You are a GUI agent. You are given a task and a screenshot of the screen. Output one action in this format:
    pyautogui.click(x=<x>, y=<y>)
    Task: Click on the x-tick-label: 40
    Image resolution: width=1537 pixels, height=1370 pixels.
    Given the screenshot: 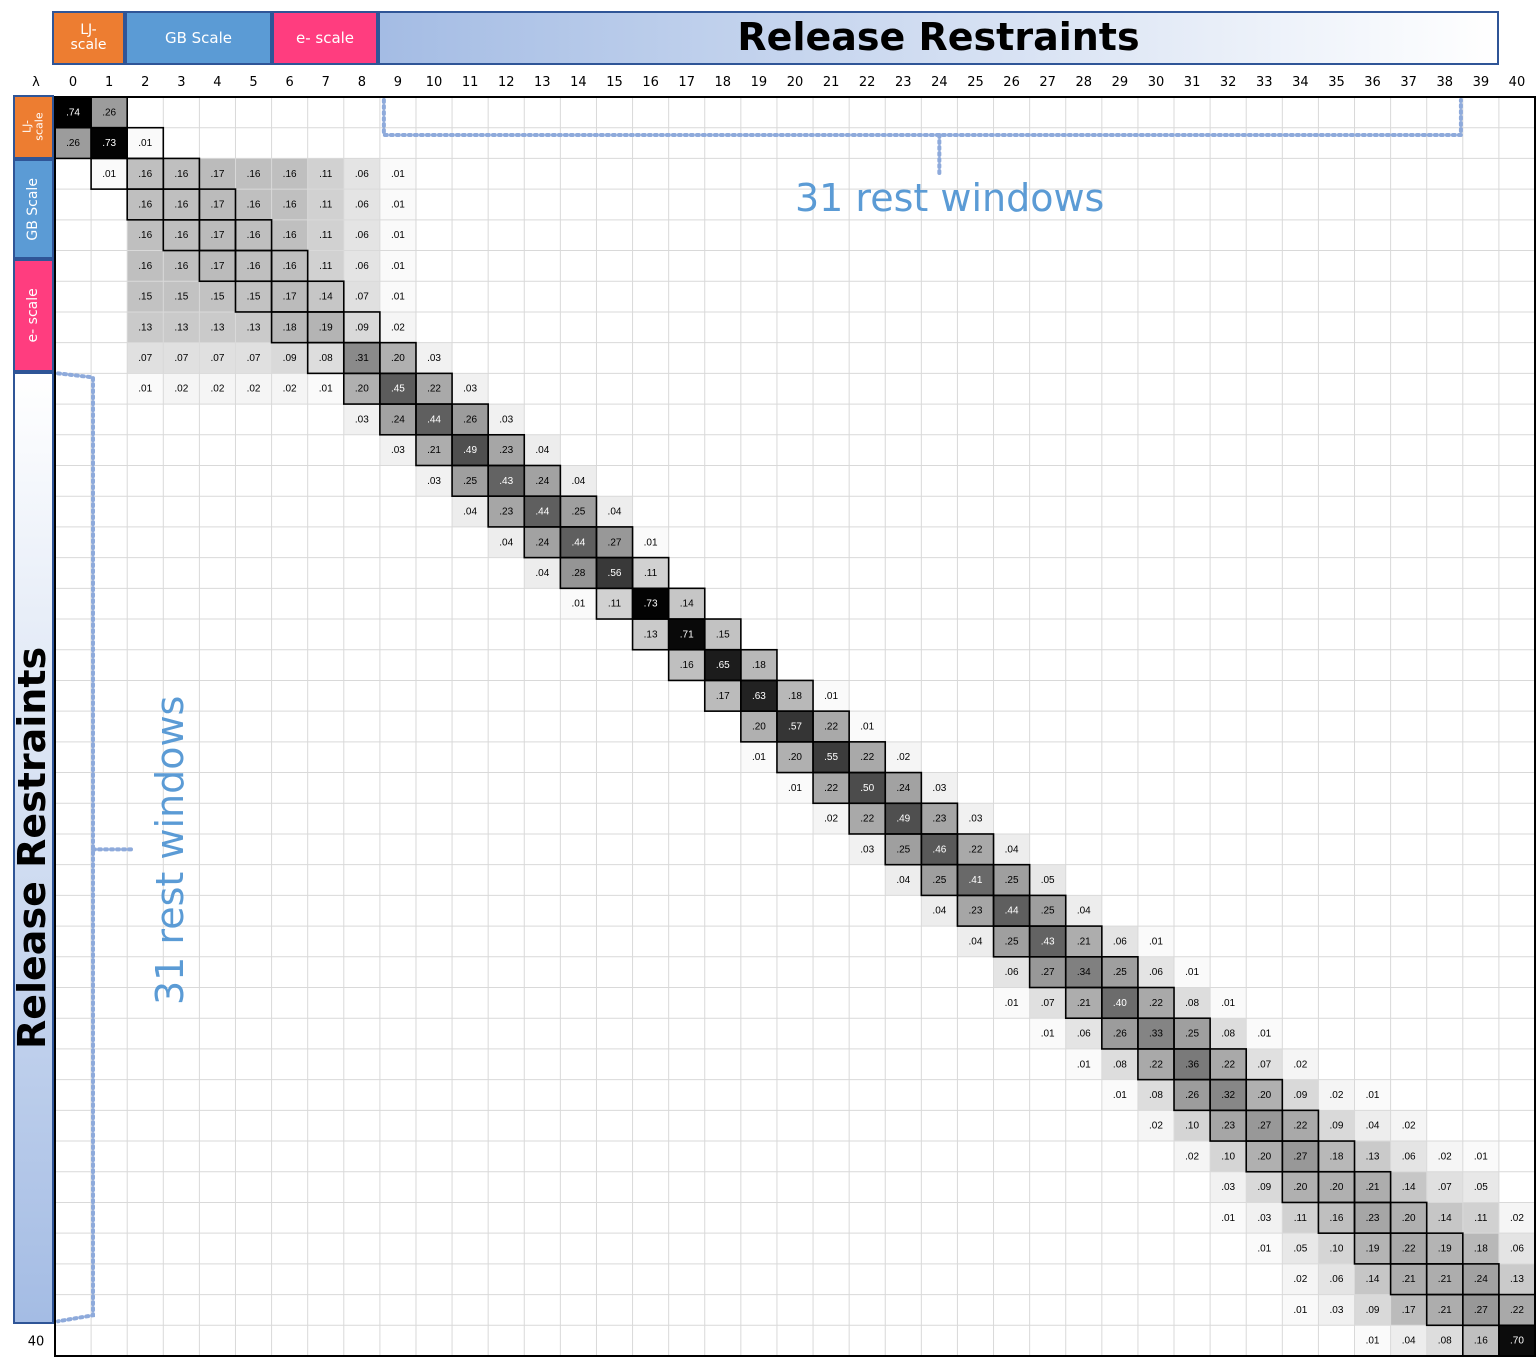 What is the action you would take?
    pyautogui.click(x=1517, y=82)
    